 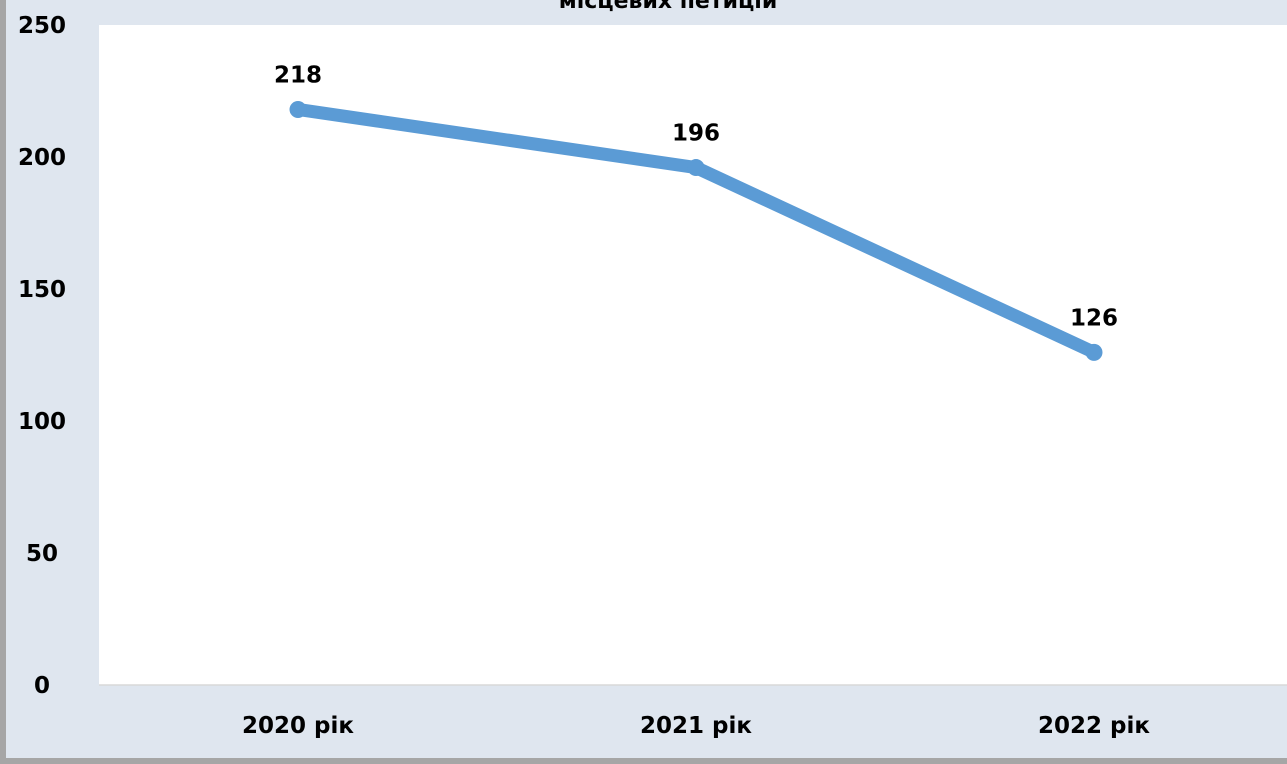 I want to click on data-label: 218, so click(x=298, y=75).